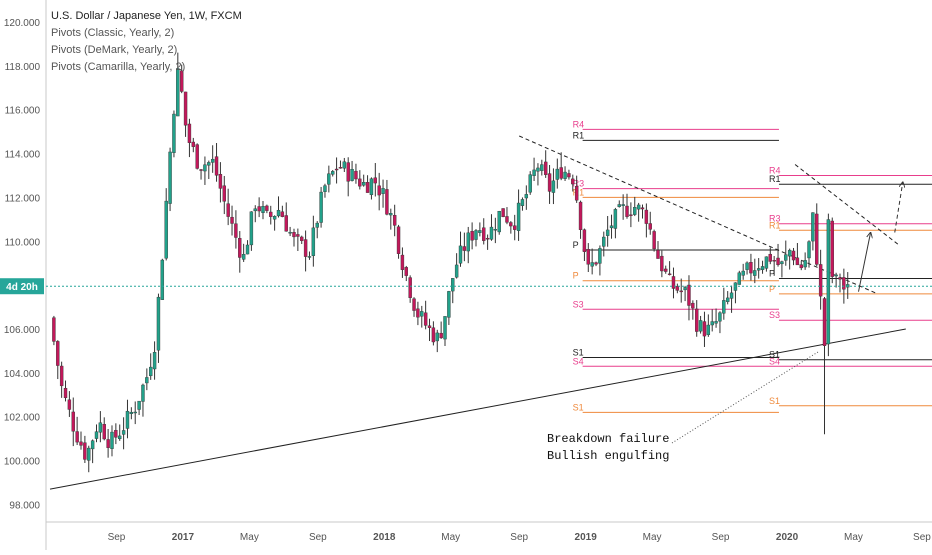  I want to click on trendline, so click(847, 205).